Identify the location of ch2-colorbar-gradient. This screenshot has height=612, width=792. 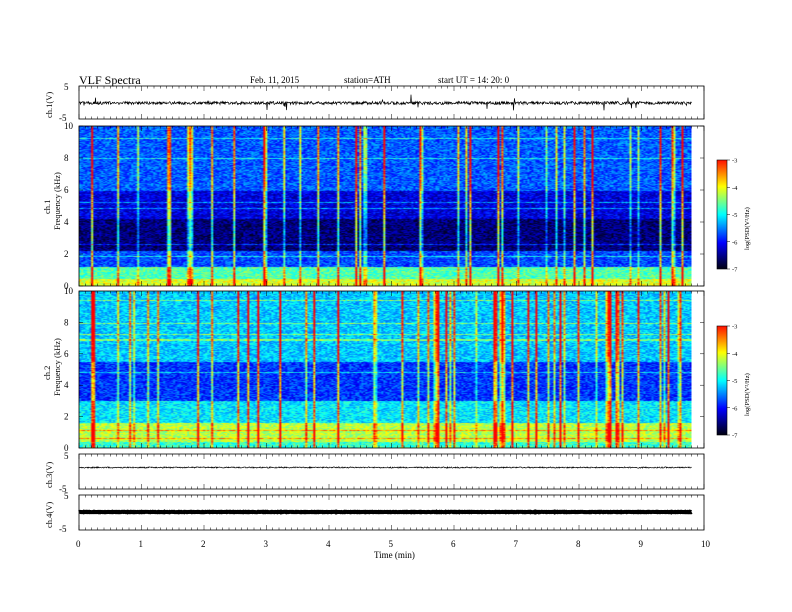
(722, 380).